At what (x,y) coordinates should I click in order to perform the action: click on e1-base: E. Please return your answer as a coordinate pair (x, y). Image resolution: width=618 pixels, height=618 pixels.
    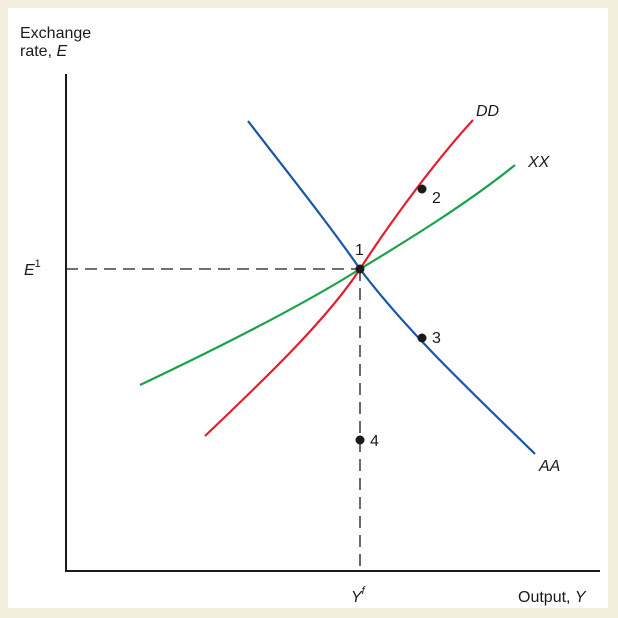
    Looking at the image, I should click on (29, 270).